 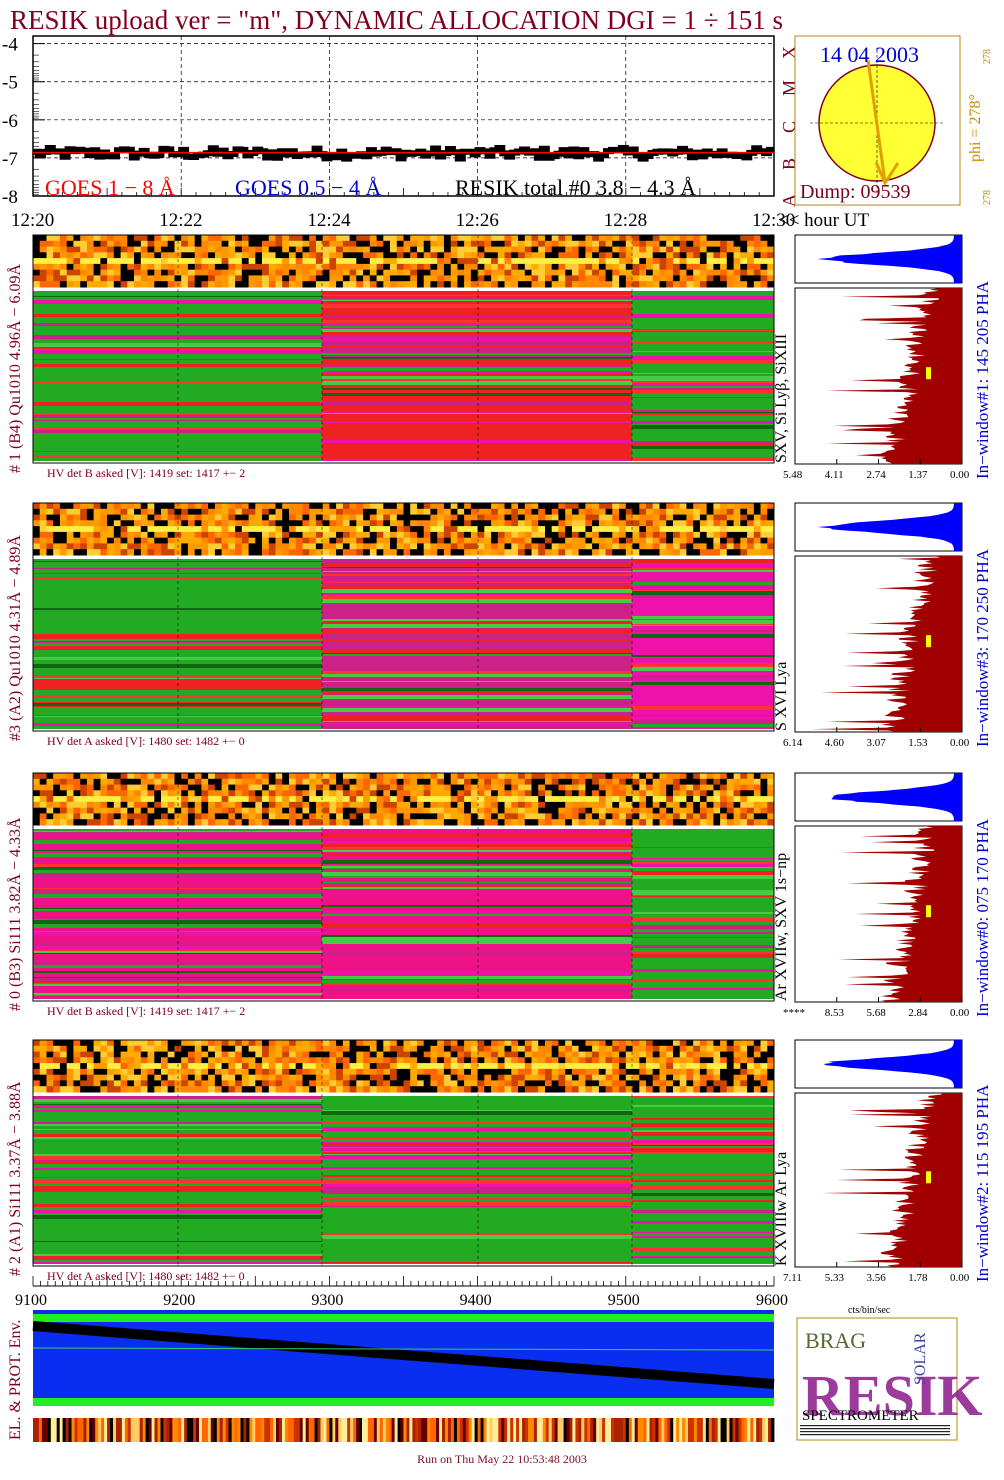 What do you see at coordinates (10, 45) in the screenshot?
I see `y-tick-label: -4` at bounding box center [10, 45].